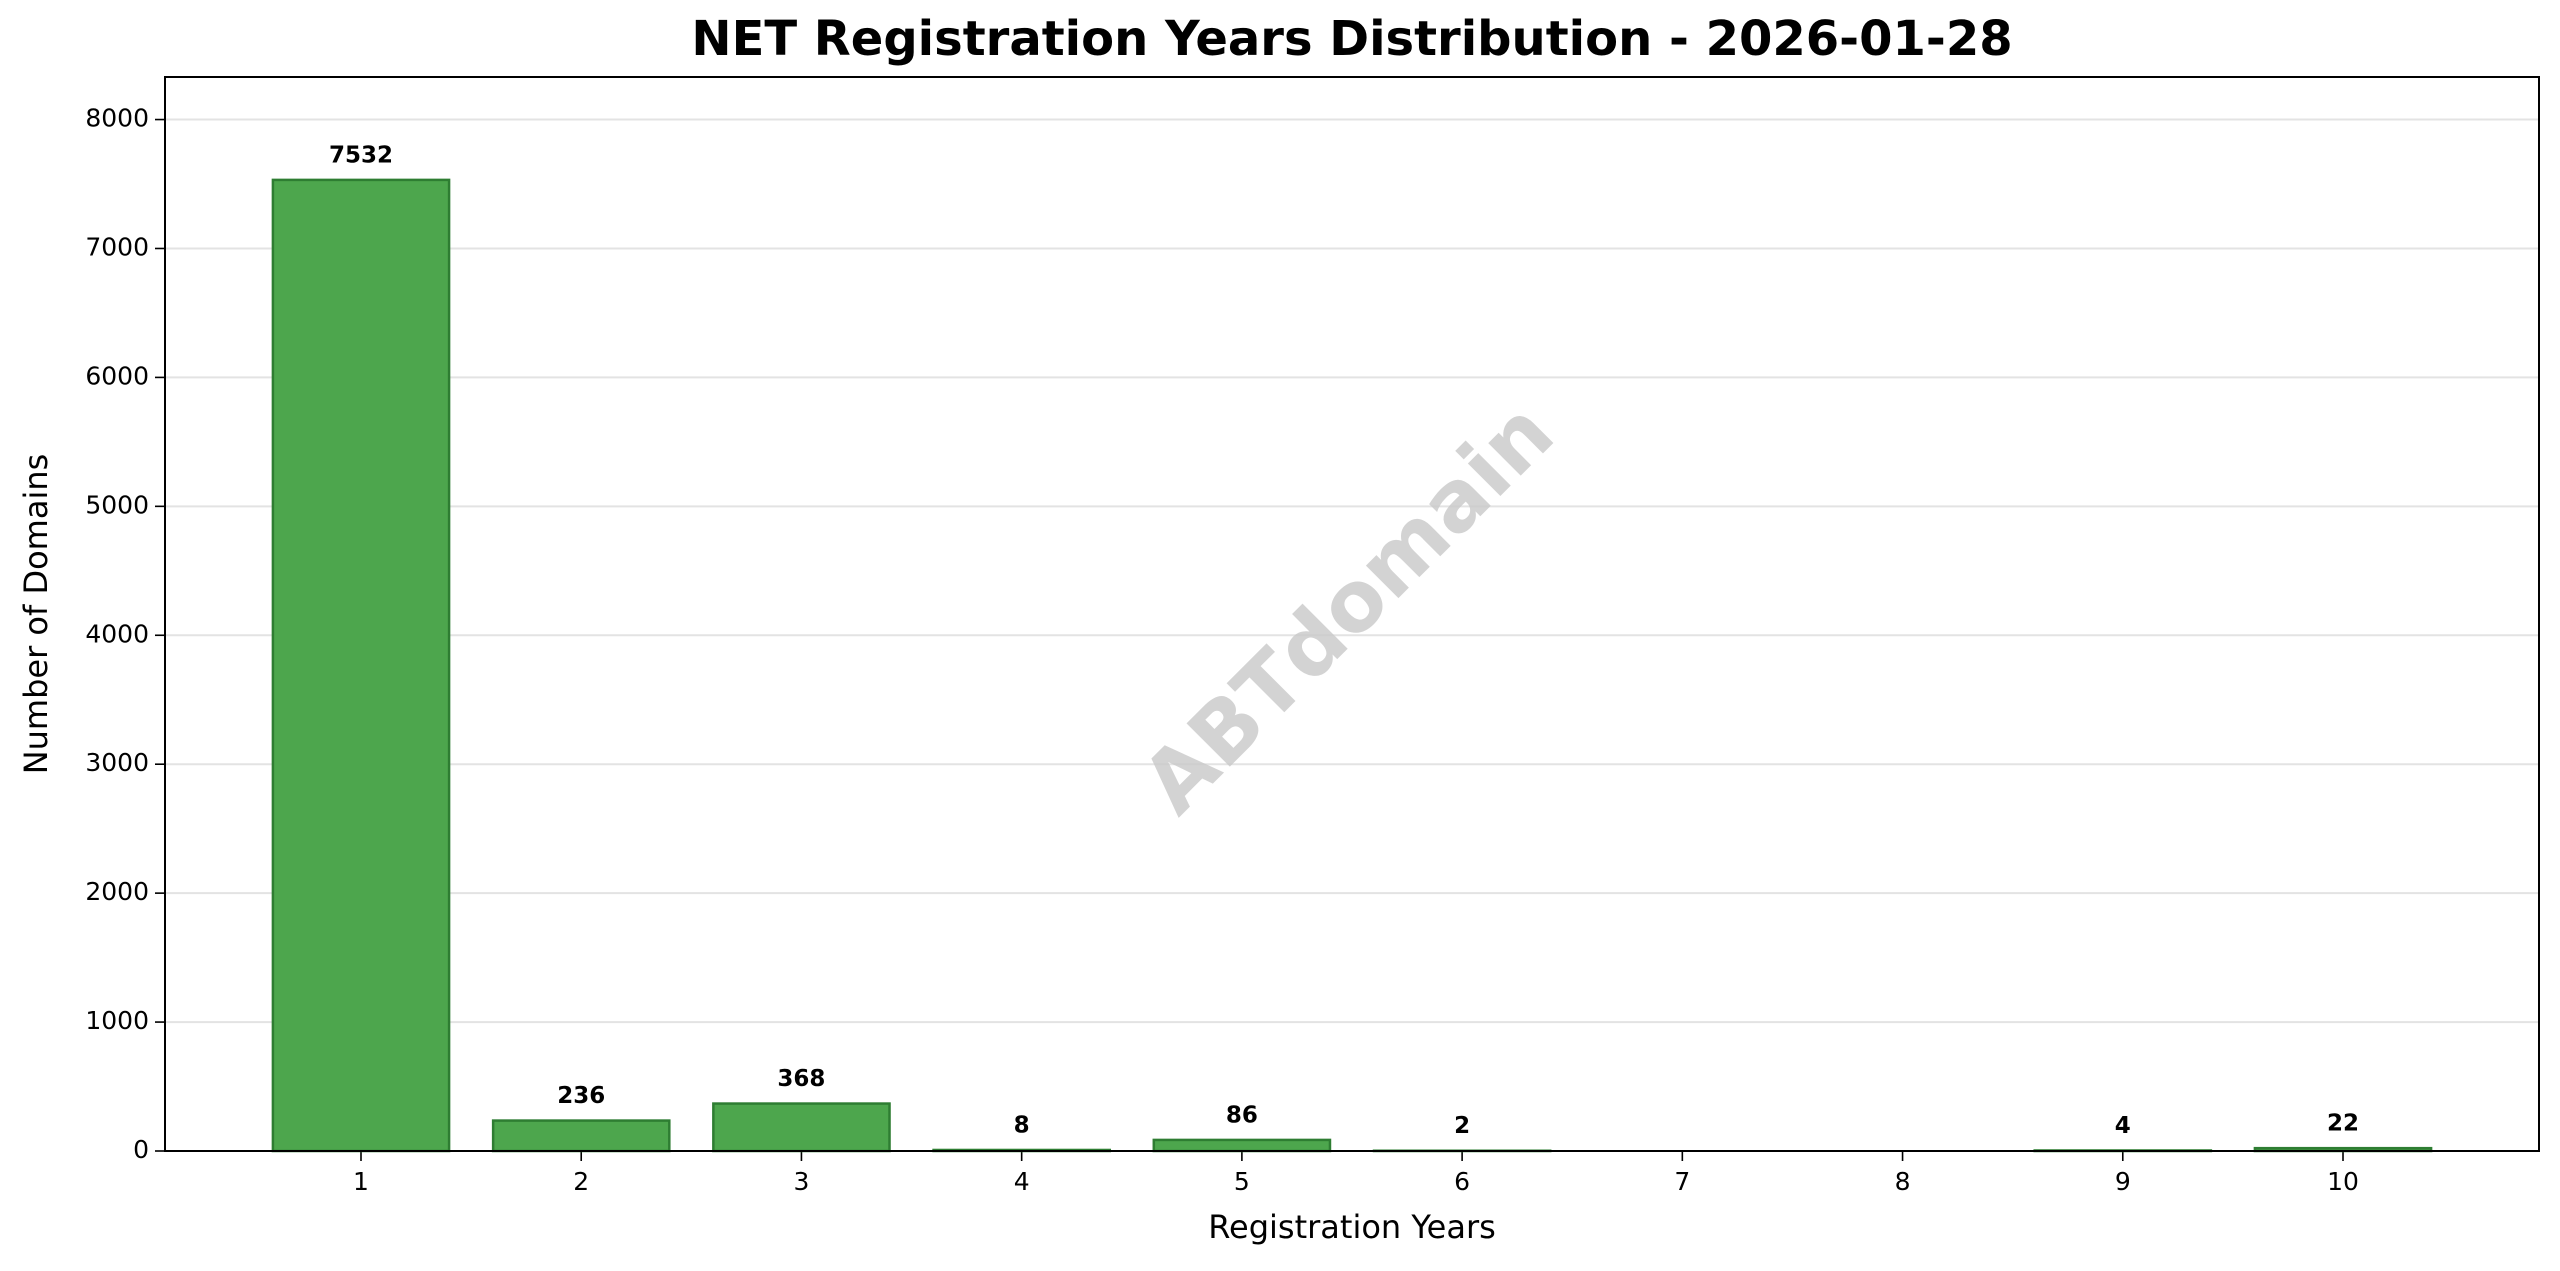  Describe the element at coordinates (1903, 1181) in the screenshot. I see `x-tick-label: 8` at that location.